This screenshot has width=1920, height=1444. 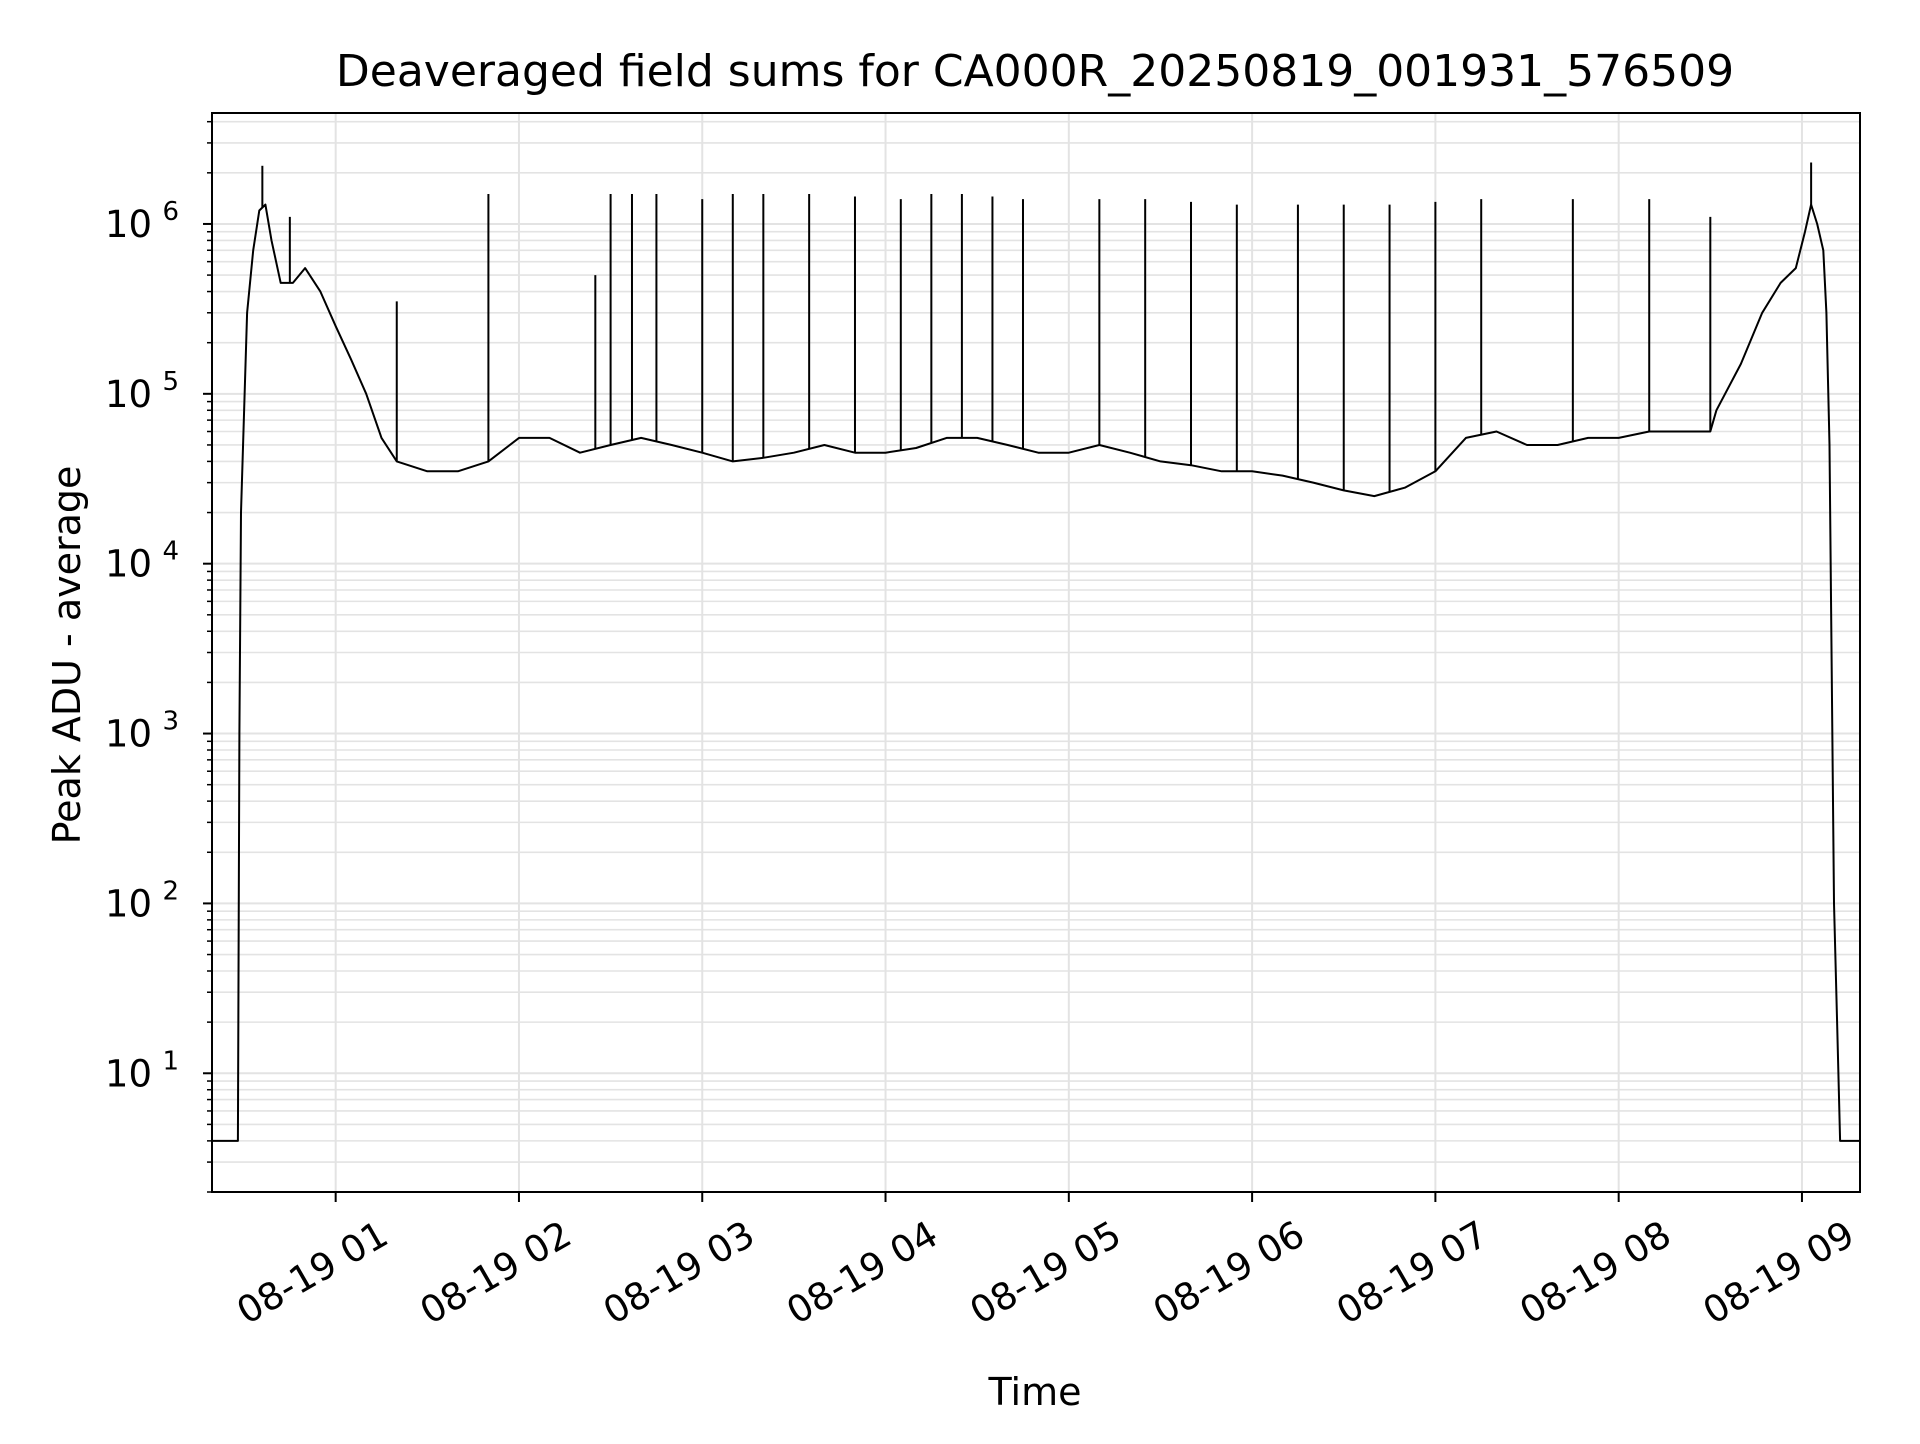 What do you see at coordinates (170, 382) in the screenshot?
I see `y-tick-exponent: 5` at bounding box center [170, 382].